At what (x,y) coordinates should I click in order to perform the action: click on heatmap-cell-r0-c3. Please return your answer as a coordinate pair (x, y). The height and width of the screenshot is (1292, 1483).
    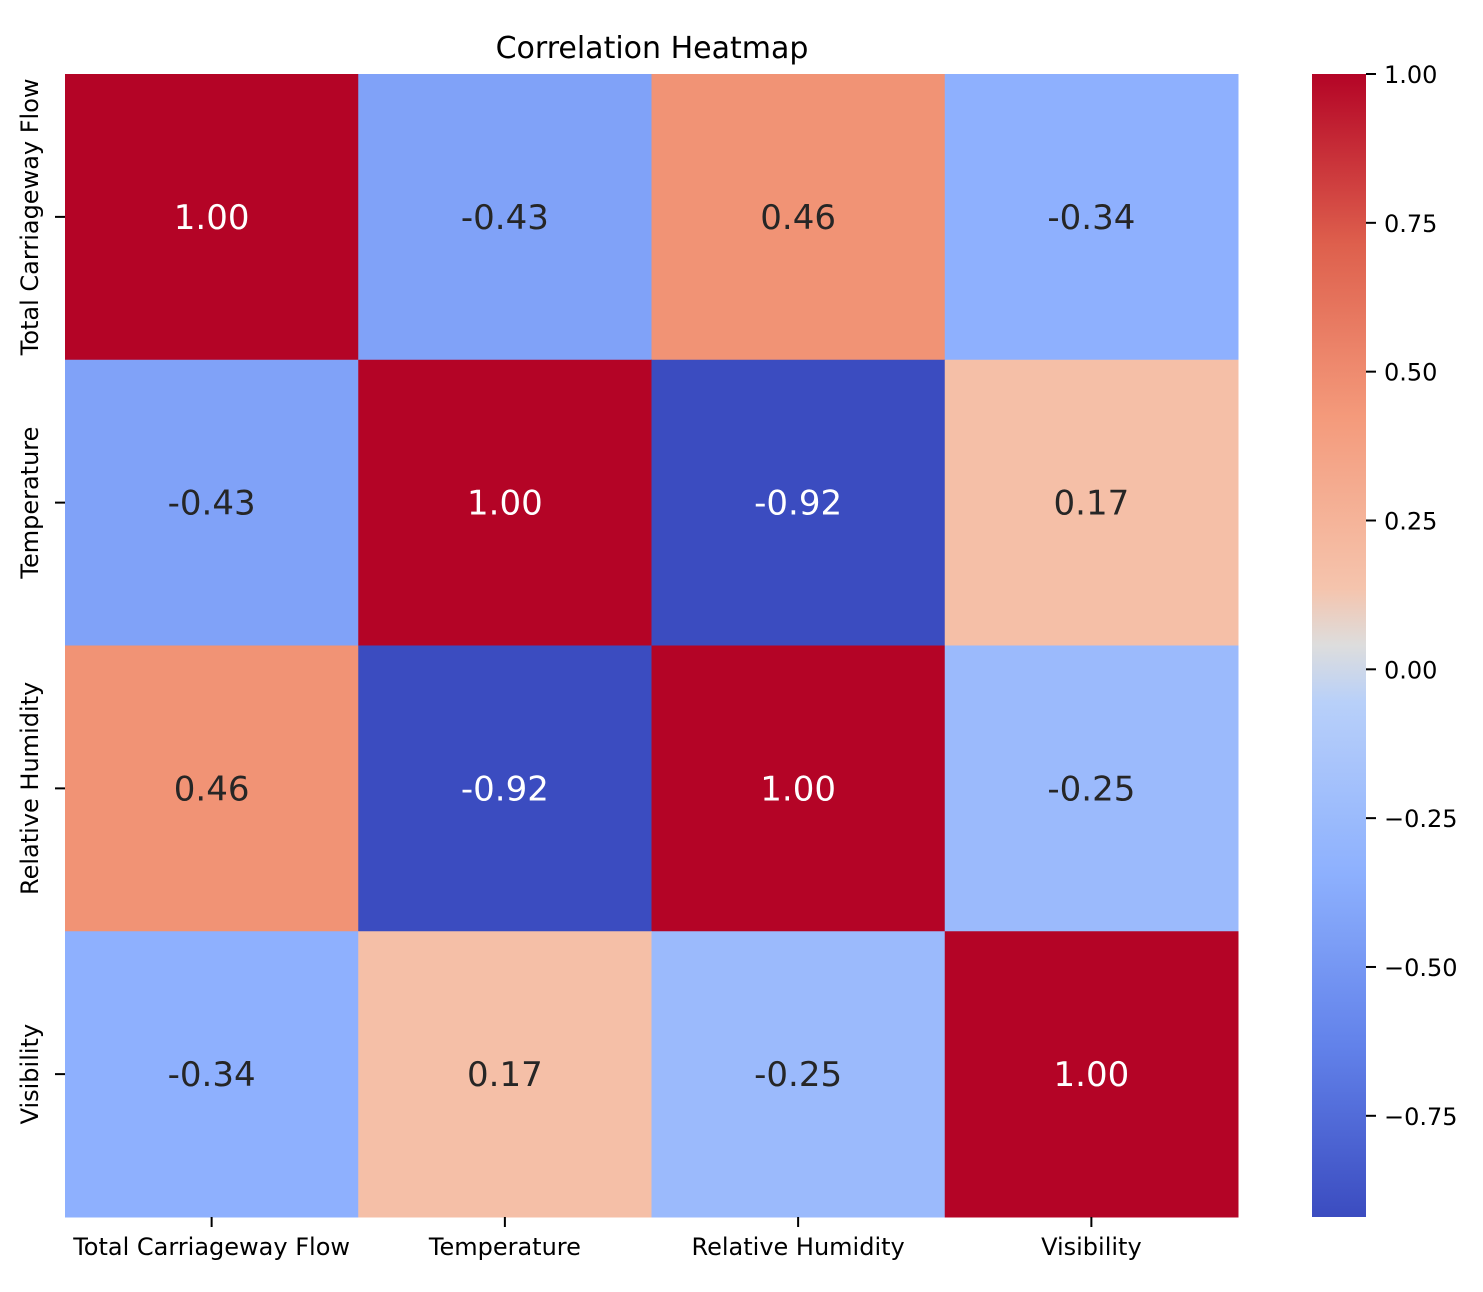
    Looking at the image, I should click on (1091, 217).